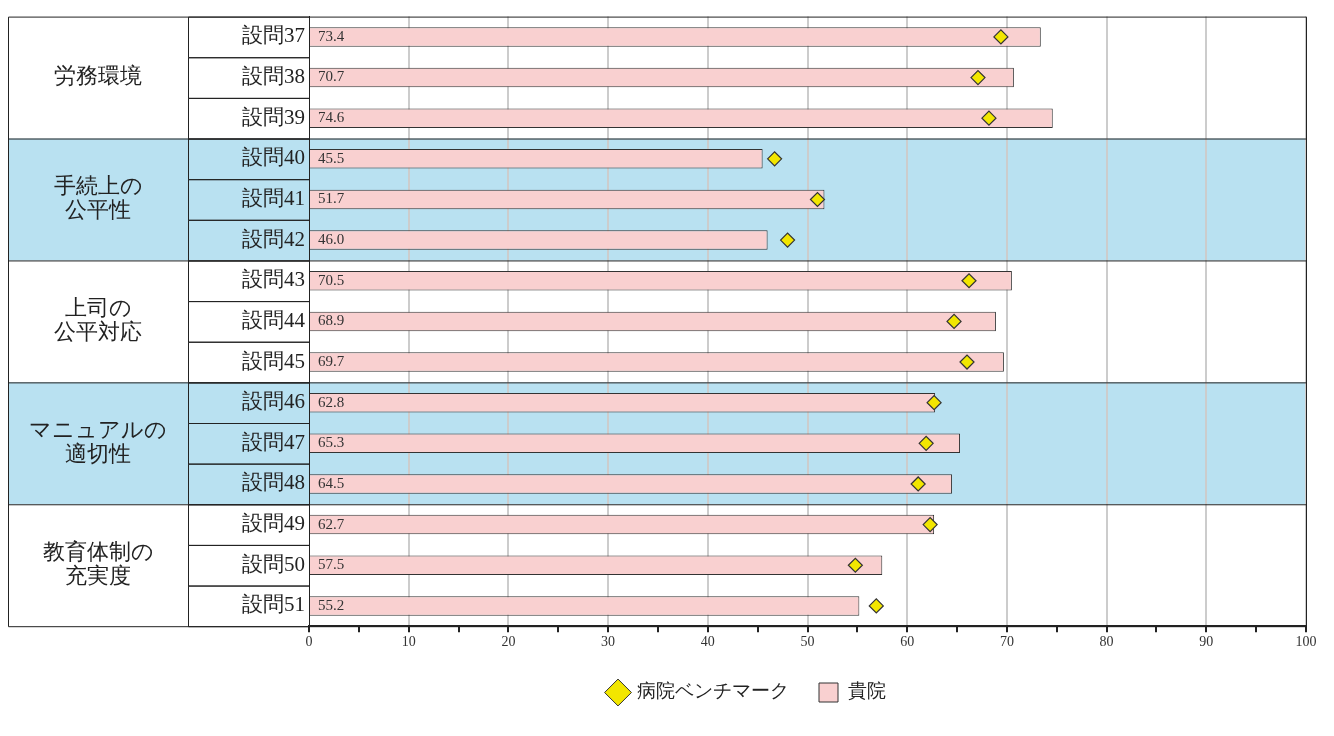 Image resolution: width=1334 pixels, height=736 pixels. Describe the element at coordinates (98, 198) in the screenshot. I see `text: 手続上の公平性` at that location.